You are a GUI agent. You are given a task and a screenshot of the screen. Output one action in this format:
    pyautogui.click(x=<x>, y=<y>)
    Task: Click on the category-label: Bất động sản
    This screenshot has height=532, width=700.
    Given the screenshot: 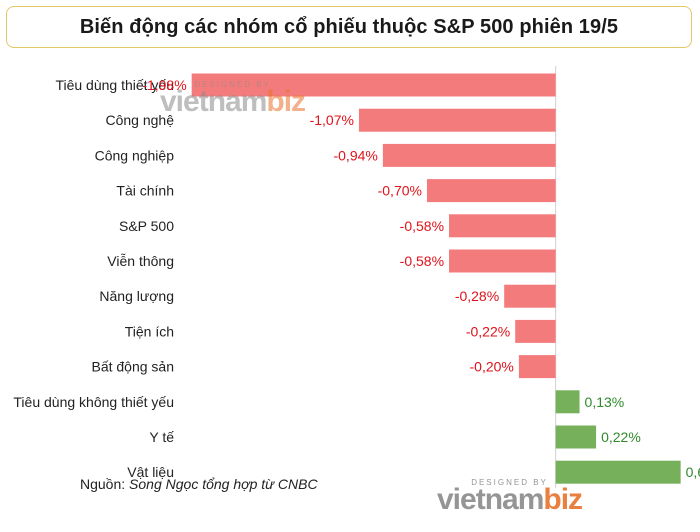 What is the action you would take?
    pyautogui.click(x=132, y=367)
    